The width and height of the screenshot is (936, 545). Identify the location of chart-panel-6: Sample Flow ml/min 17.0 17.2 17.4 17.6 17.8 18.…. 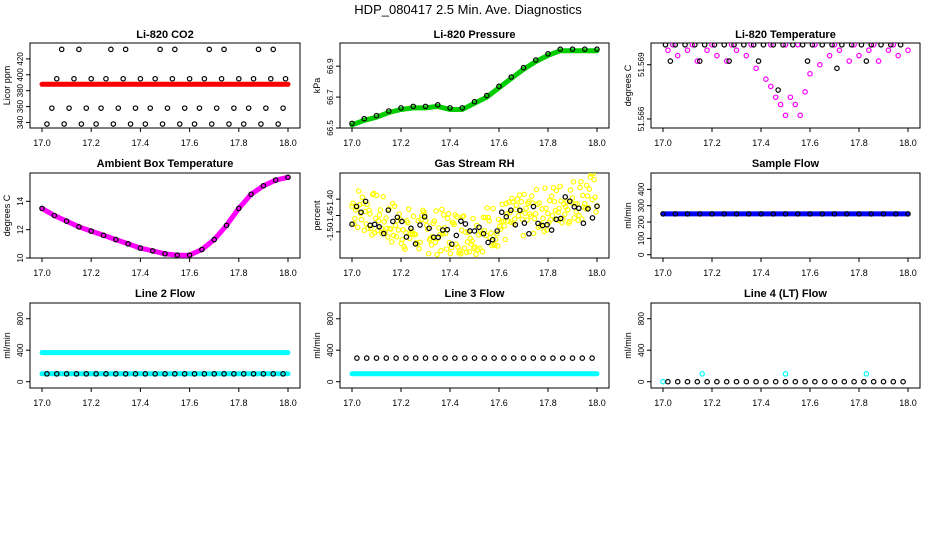
(772, 218).